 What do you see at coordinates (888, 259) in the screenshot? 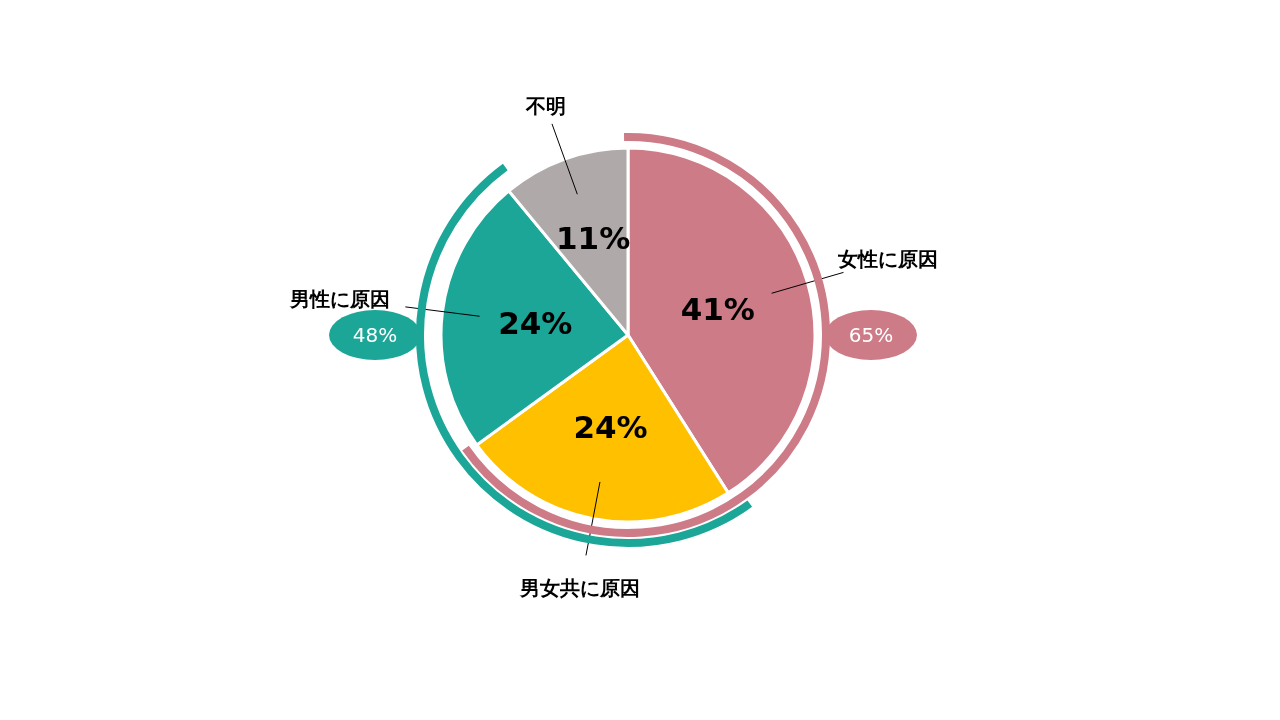
I see `slice-label: 女性に原因` at bounding box center [888, 259].